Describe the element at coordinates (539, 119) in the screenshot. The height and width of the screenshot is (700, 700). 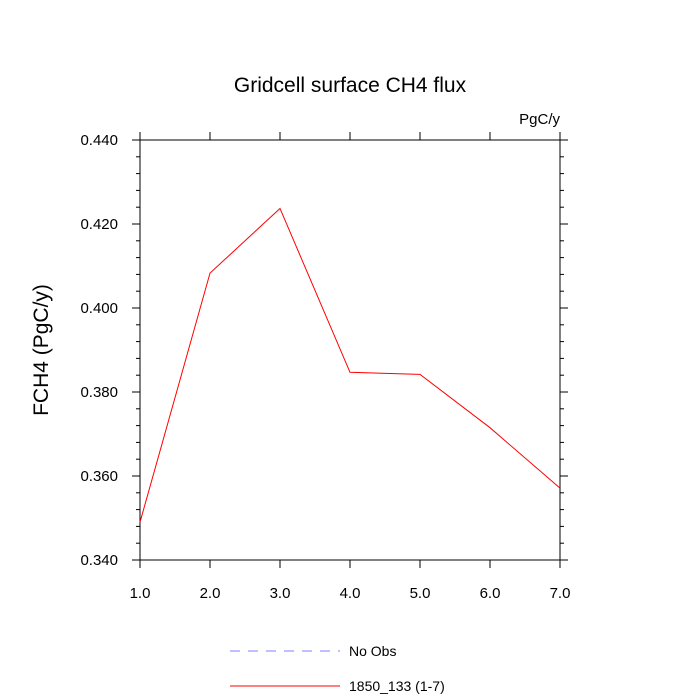
I see `units-label: PgC/y` at that location.